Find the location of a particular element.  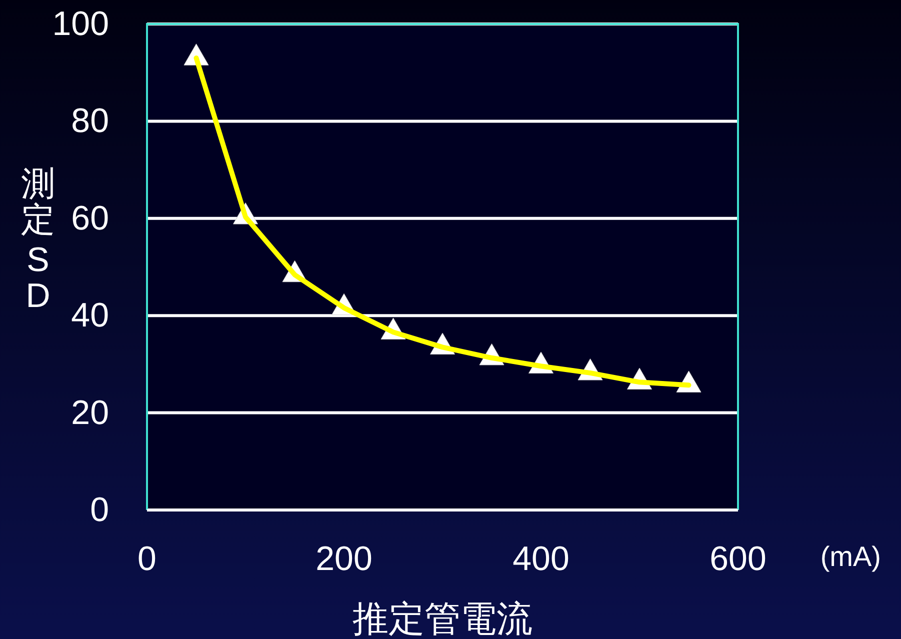

y-axis-title: 測定SD is located at coordinates (38, 240).